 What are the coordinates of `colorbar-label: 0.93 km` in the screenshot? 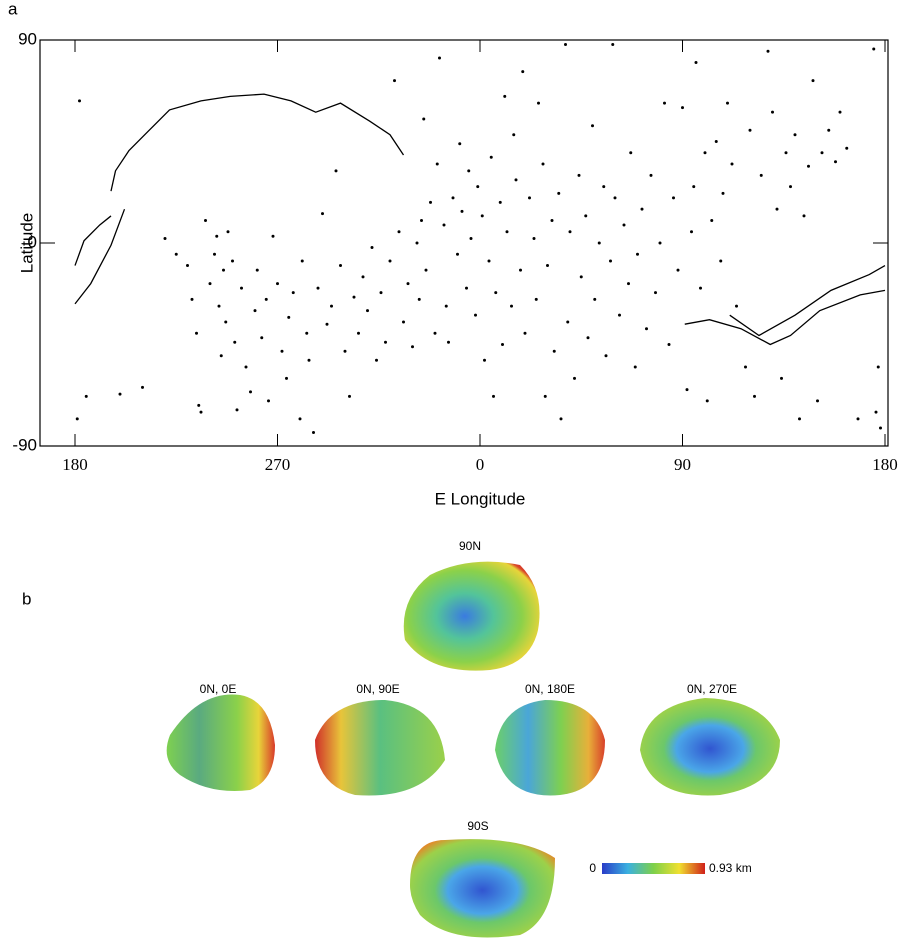 It's located at (730, 868).